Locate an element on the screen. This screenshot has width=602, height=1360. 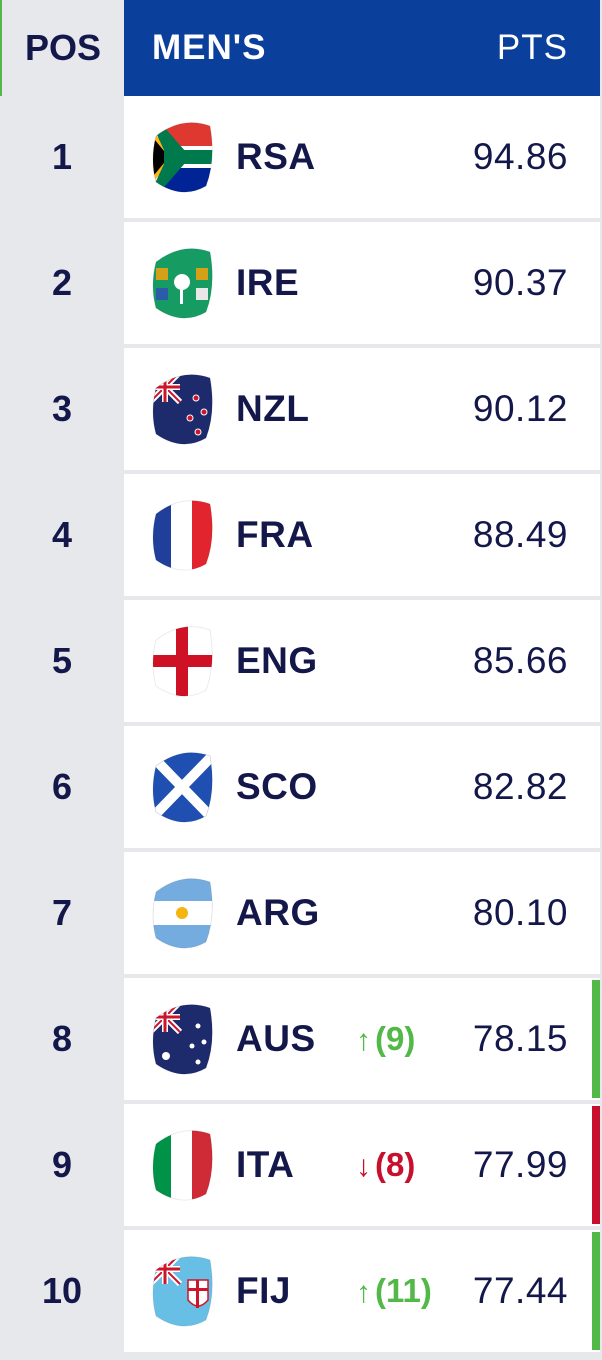
points-column-header: PTS is located at coordinates (532, 47).